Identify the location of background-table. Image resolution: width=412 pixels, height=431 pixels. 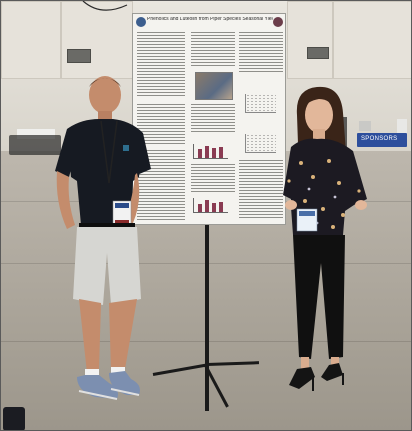
(36, 134).